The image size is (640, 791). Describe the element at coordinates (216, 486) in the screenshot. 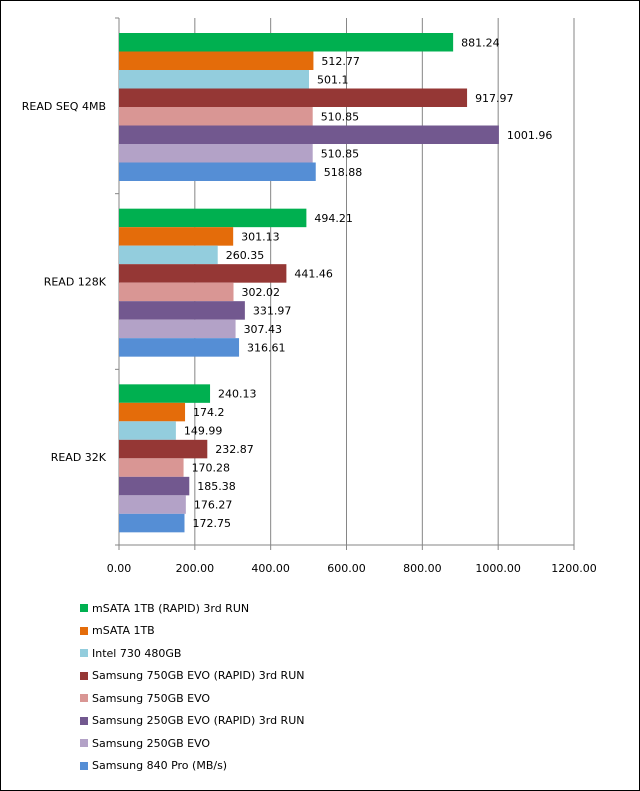

I see `data-label: 185.38` at that location.